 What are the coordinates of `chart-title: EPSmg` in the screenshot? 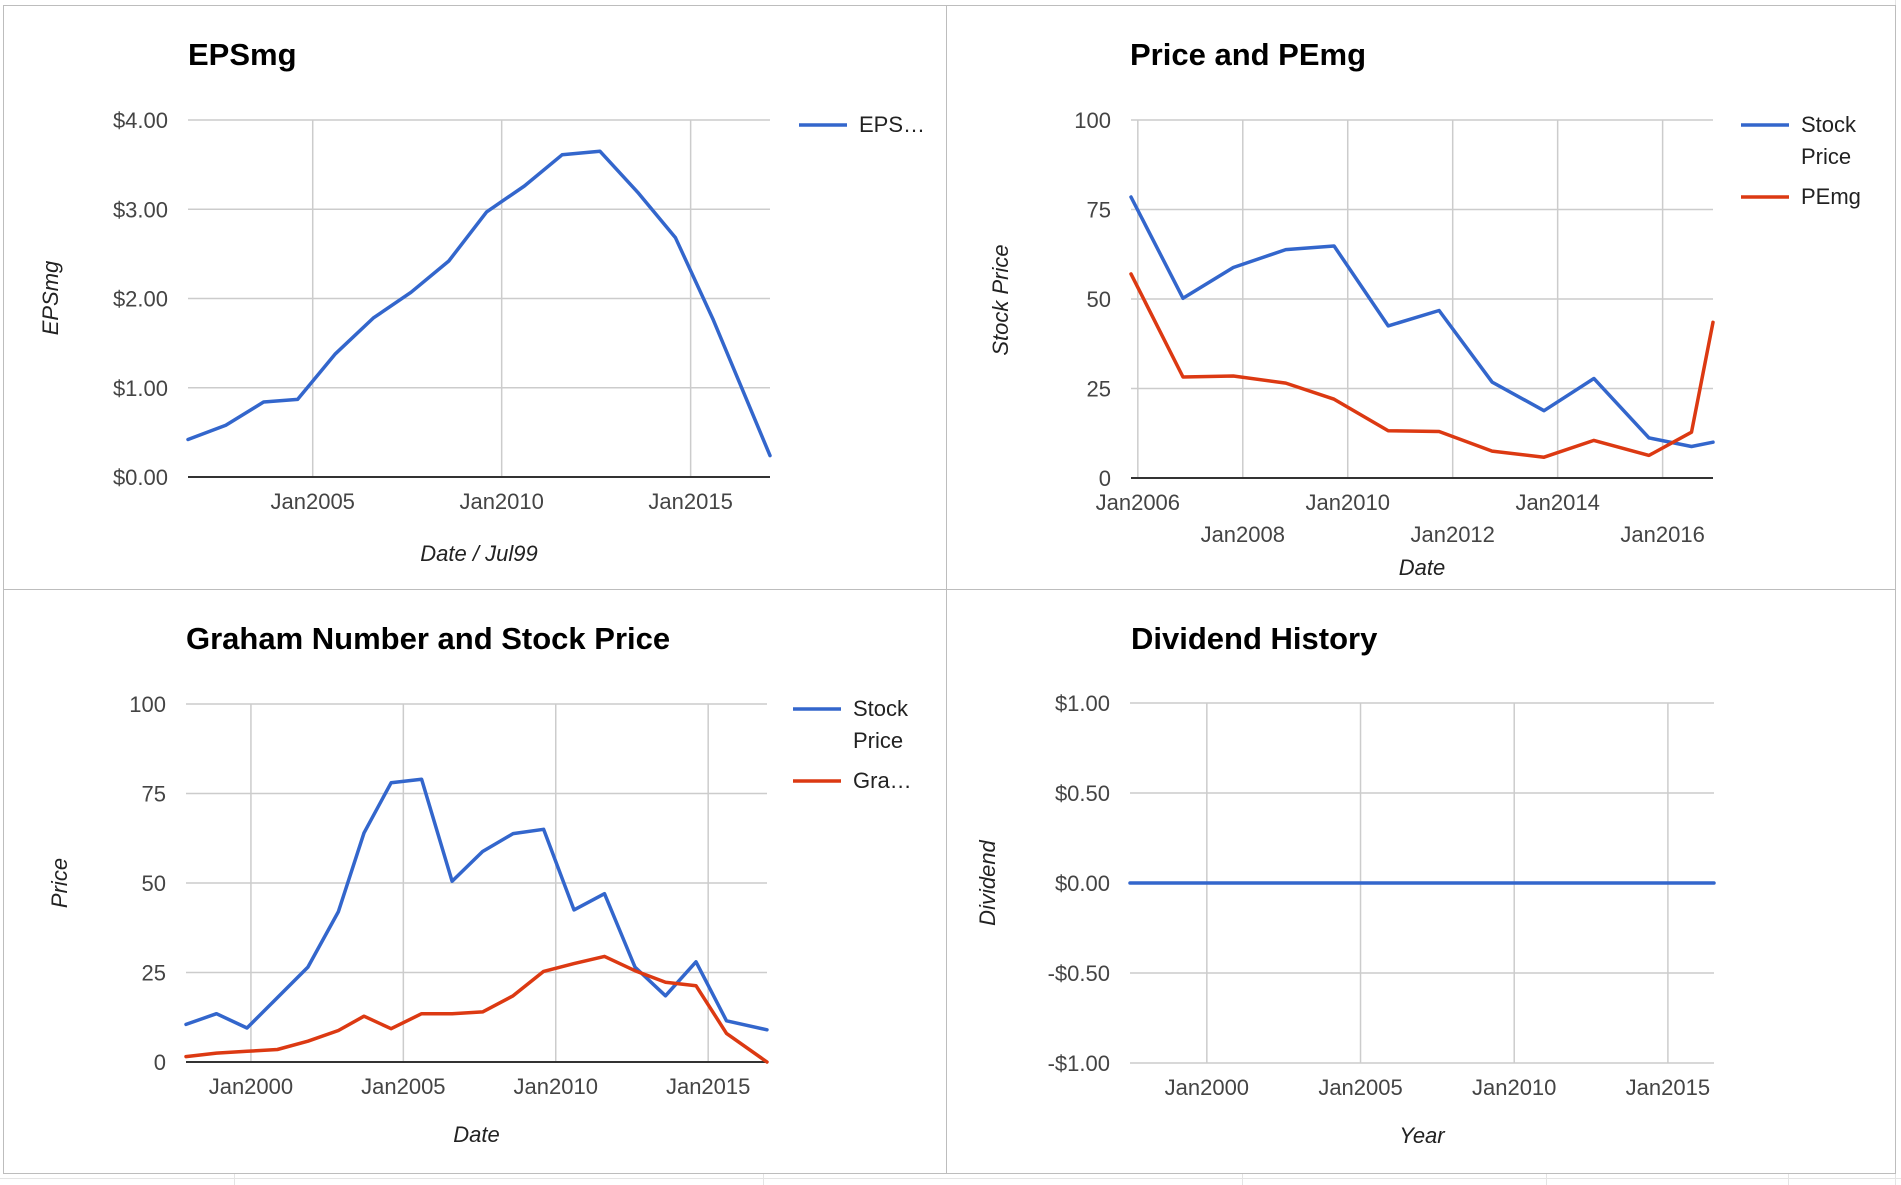 It's located at (242, 54).